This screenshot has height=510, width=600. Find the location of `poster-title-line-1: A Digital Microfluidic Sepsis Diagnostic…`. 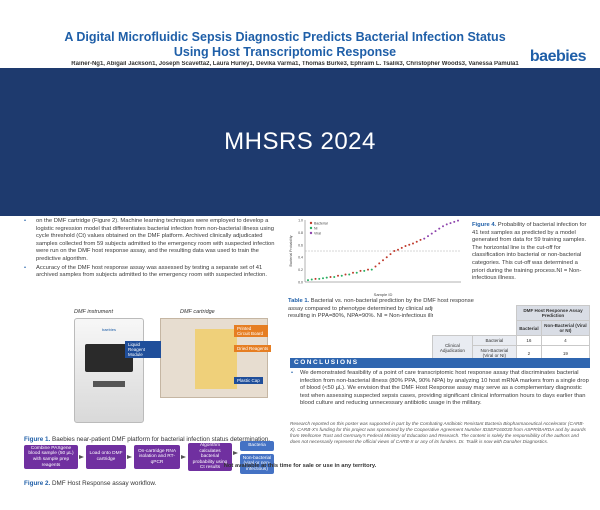

poster-title-line-1: A Digital Microfluidic Sepsis Diagnostic… is located at coordinates (285, 37).